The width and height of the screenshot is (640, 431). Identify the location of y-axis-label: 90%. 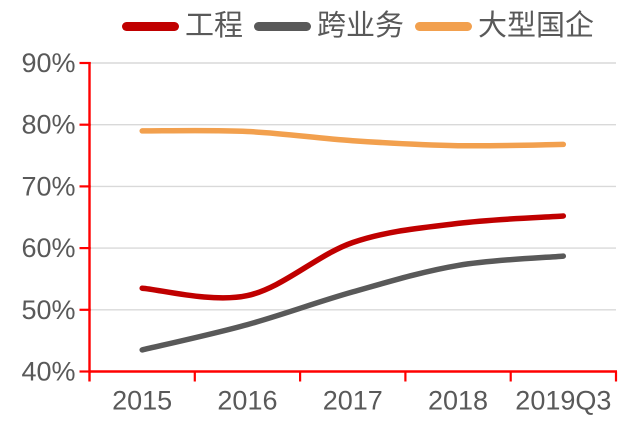
(48, 63).